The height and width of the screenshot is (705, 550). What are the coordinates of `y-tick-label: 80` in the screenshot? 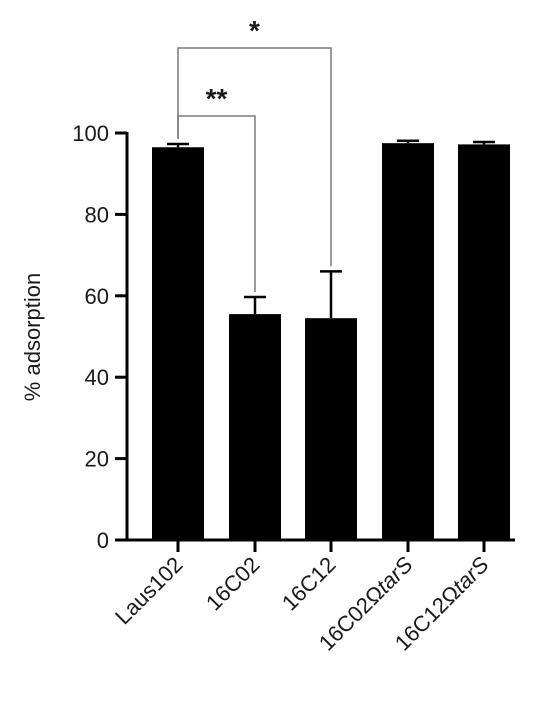 It's located at (97, 214).